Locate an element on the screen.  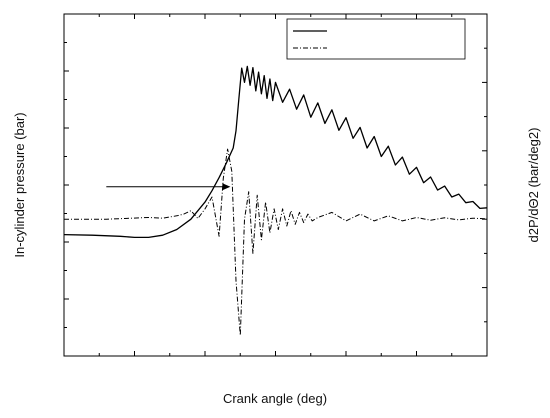
legend-box is located at coordinates (376, 39).